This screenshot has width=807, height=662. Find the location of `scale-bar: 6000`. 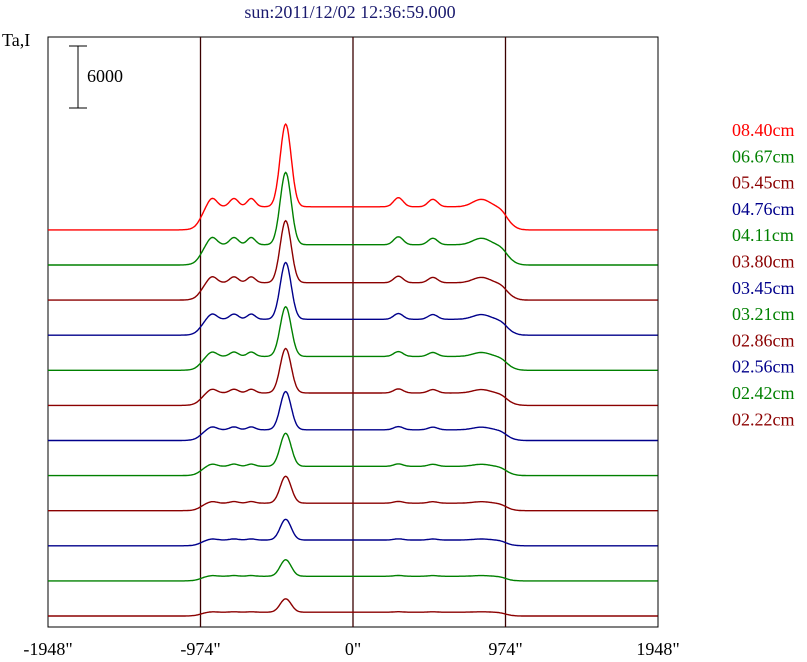

scale-bar: 6000 is located at coordinates (96, 77).